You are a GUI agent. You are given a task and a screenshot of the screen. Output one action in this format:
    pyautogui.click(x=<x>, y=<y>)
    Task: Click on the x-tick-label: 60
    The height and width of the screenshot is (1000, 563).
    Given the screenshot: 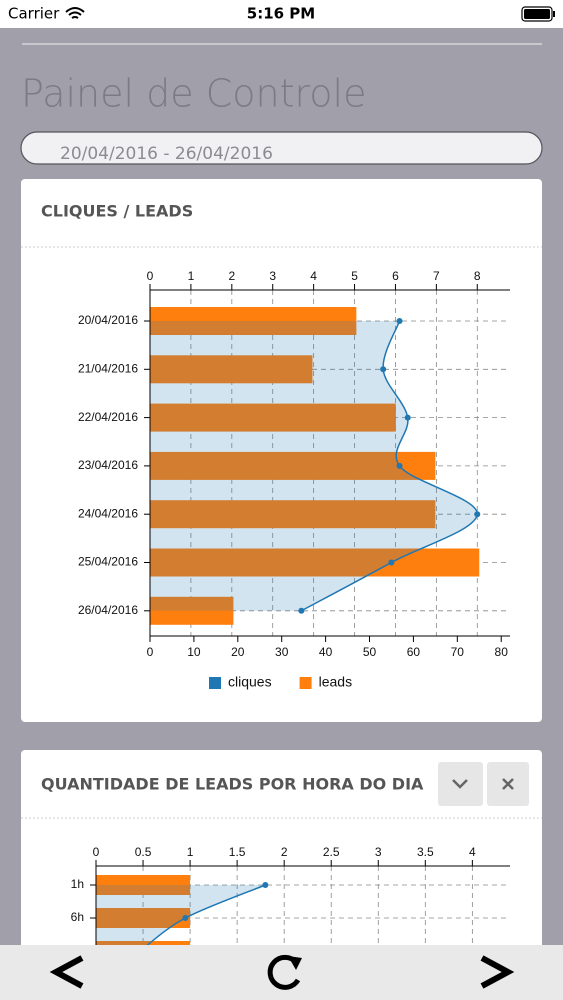 What is the action you would take?
    pyautogui.click(x=414, y=652)
    